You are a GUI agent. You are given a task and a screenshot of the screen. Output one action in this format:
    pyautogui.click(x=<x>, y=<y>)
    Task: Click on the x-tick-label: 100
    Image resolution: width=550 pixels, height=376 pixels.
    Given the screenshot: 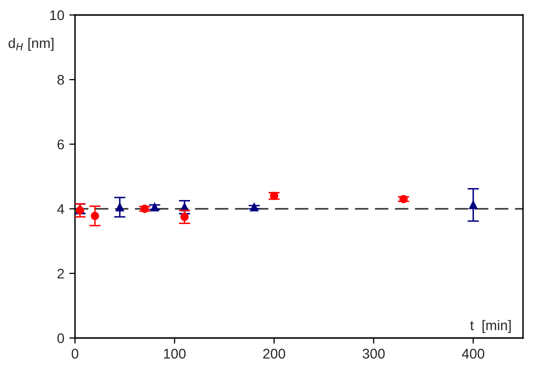 What is the action you would take?
    pyautogui.click(x=175, y=353)
    